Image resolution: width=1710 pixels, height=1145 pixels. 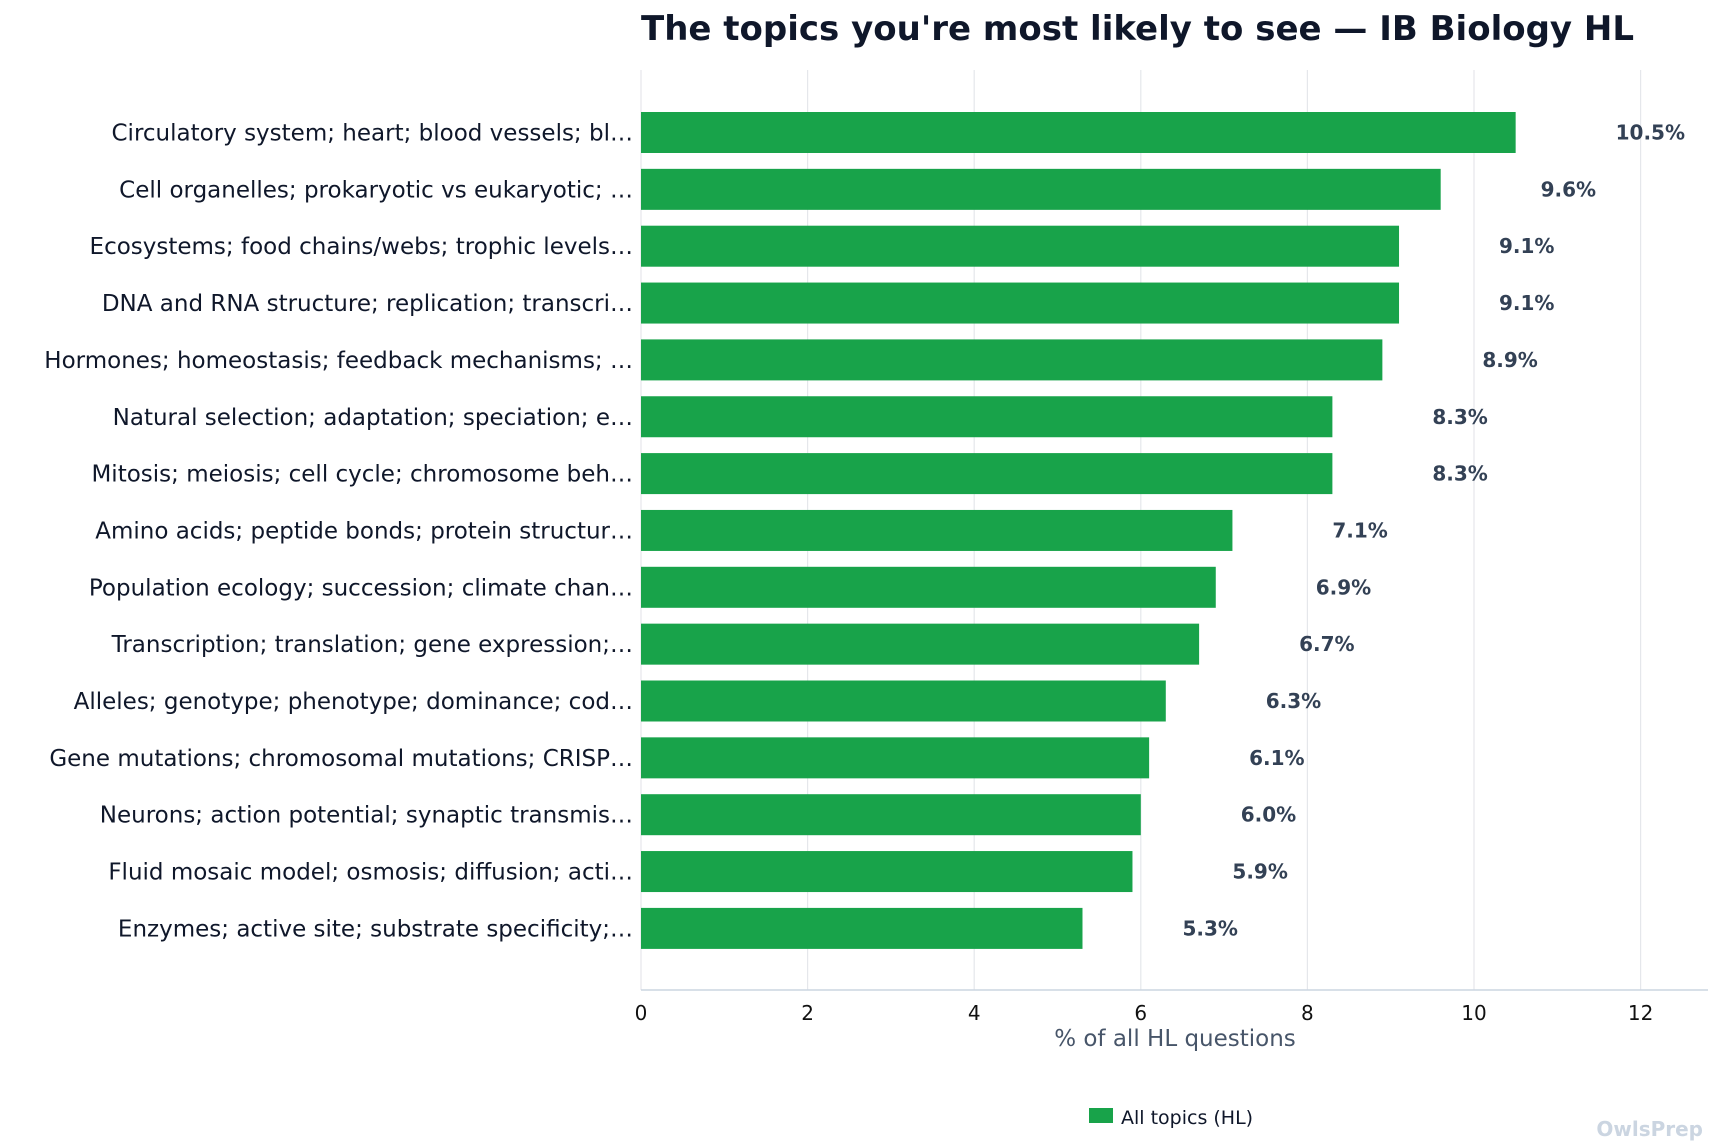 What do you see at coordinates (1640, 1013) in the screenshot?
I see `x-tick-label-12: 12` at bounding box center [1640, 1013].